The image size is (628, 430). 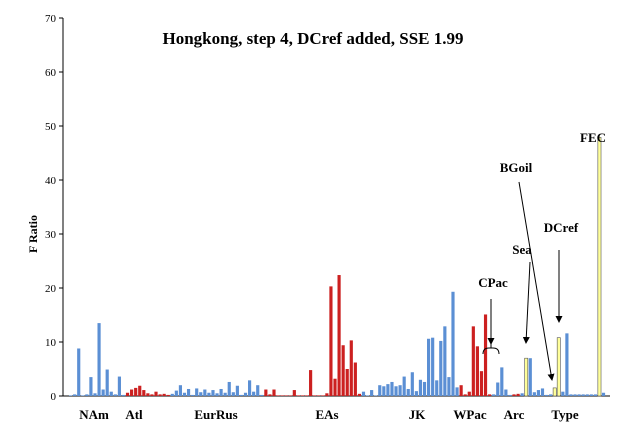 I want to click on group-label-nam: NAm, so click(x=94, y=414).